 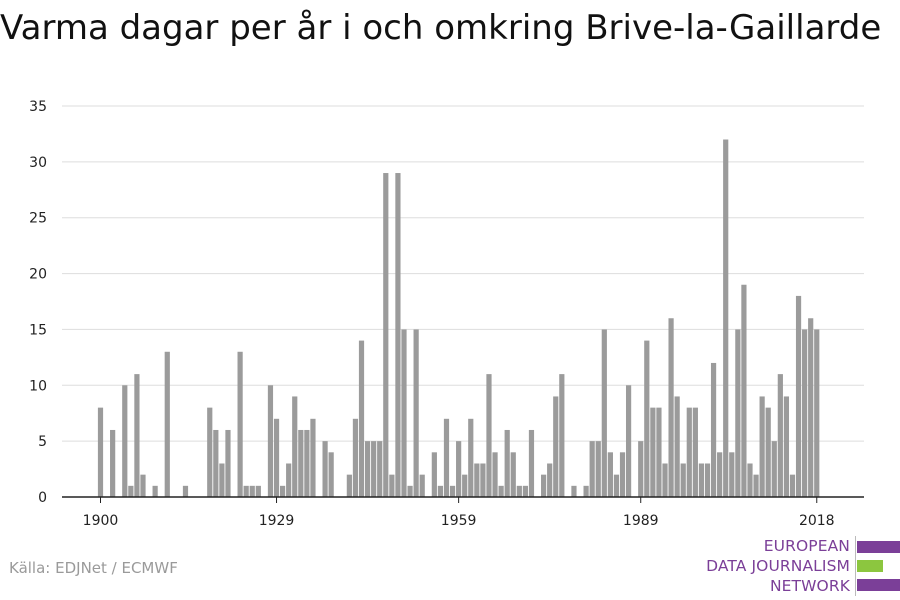 I want to click on bar-2001, so click(x=713, y=429).